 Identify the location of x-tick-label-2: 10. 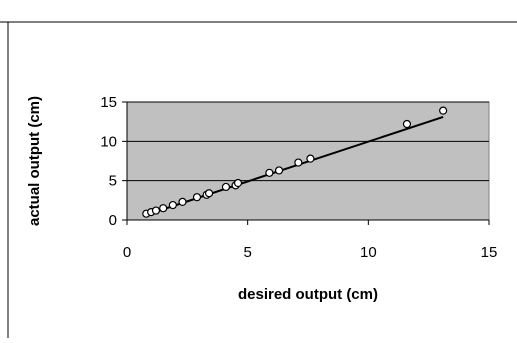
(368, 252).